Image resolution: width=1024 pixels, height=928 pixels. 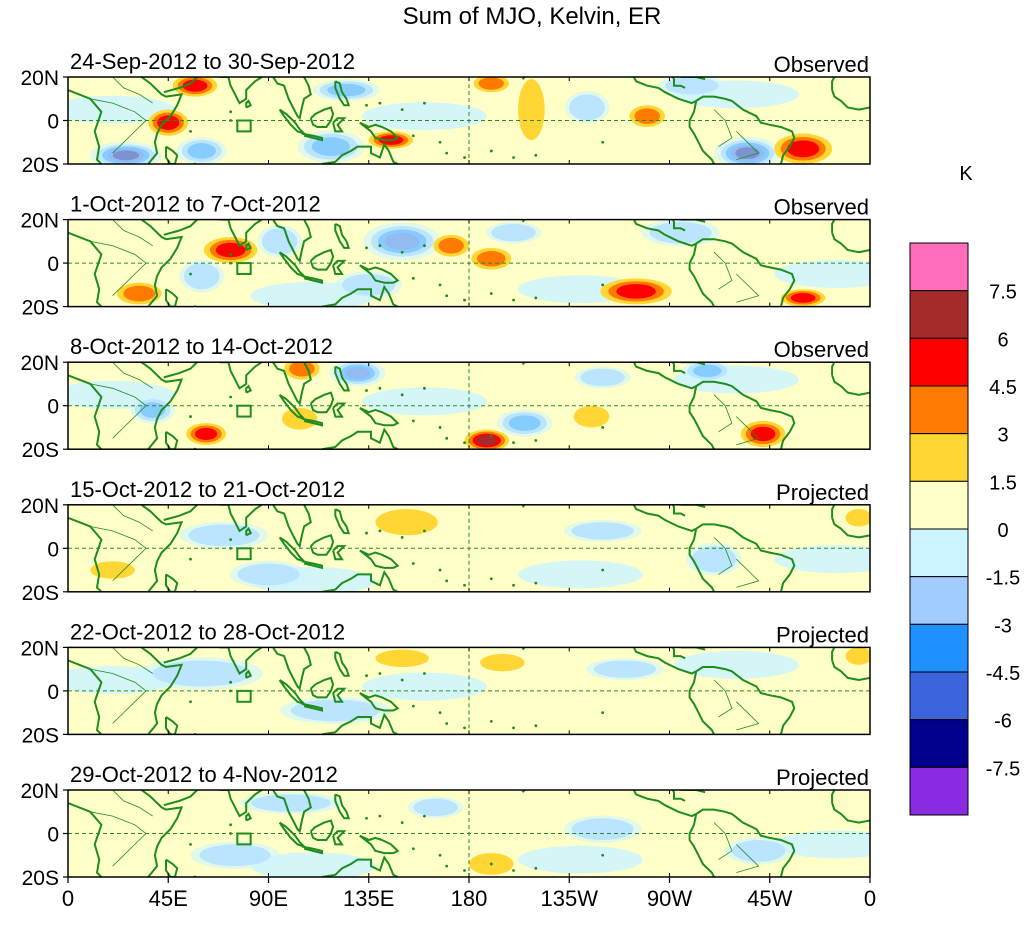 What do you see at coordinates (669, 898) in the screenshot?
I see `x-tick-label: 90W` at bounding box center [669, 898].